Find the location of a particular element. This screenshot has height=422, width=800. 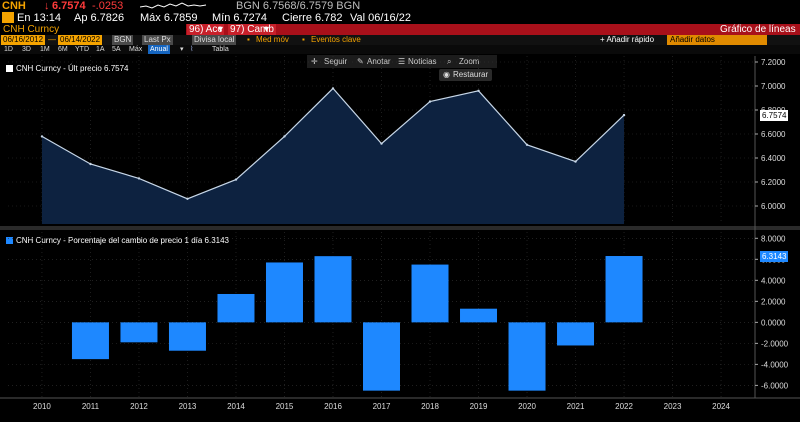

price-point-2012 is located at coordinates (139, 178).